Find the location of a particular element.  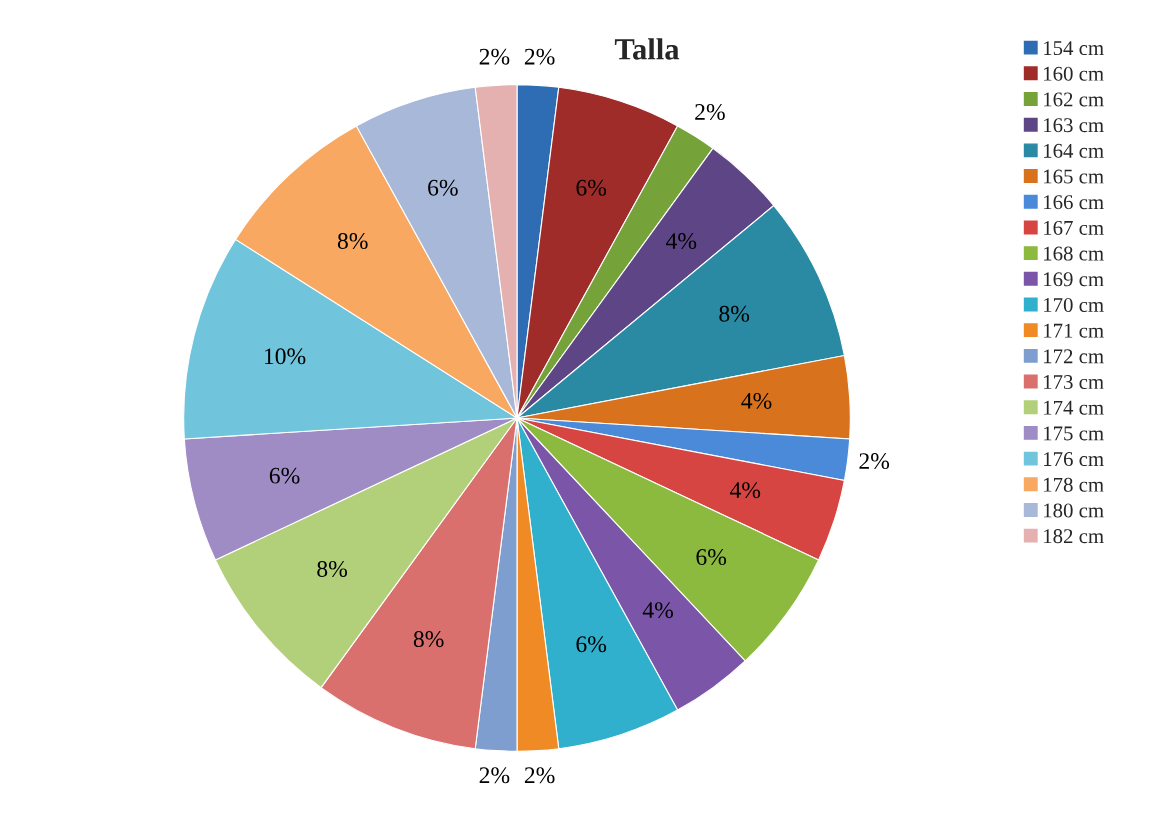

legend-label: 170 cm is located at coordinates (1074, 304).